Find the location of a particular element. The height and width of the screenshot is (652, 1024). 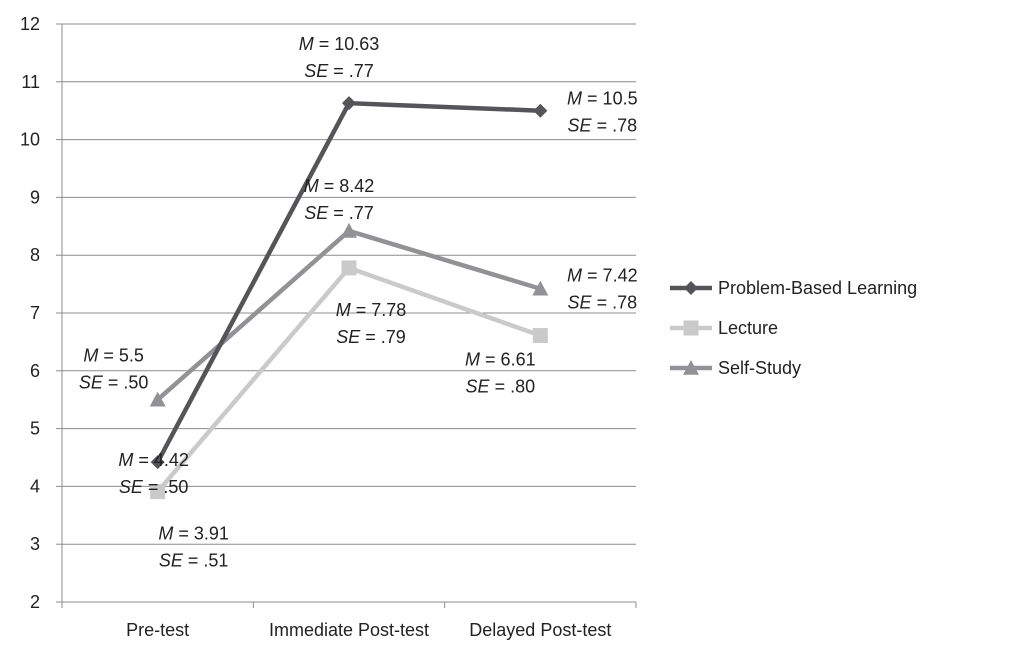

legend-item-problem-based-learning: Problem-Based Learning is located at coordinates (793, 288).